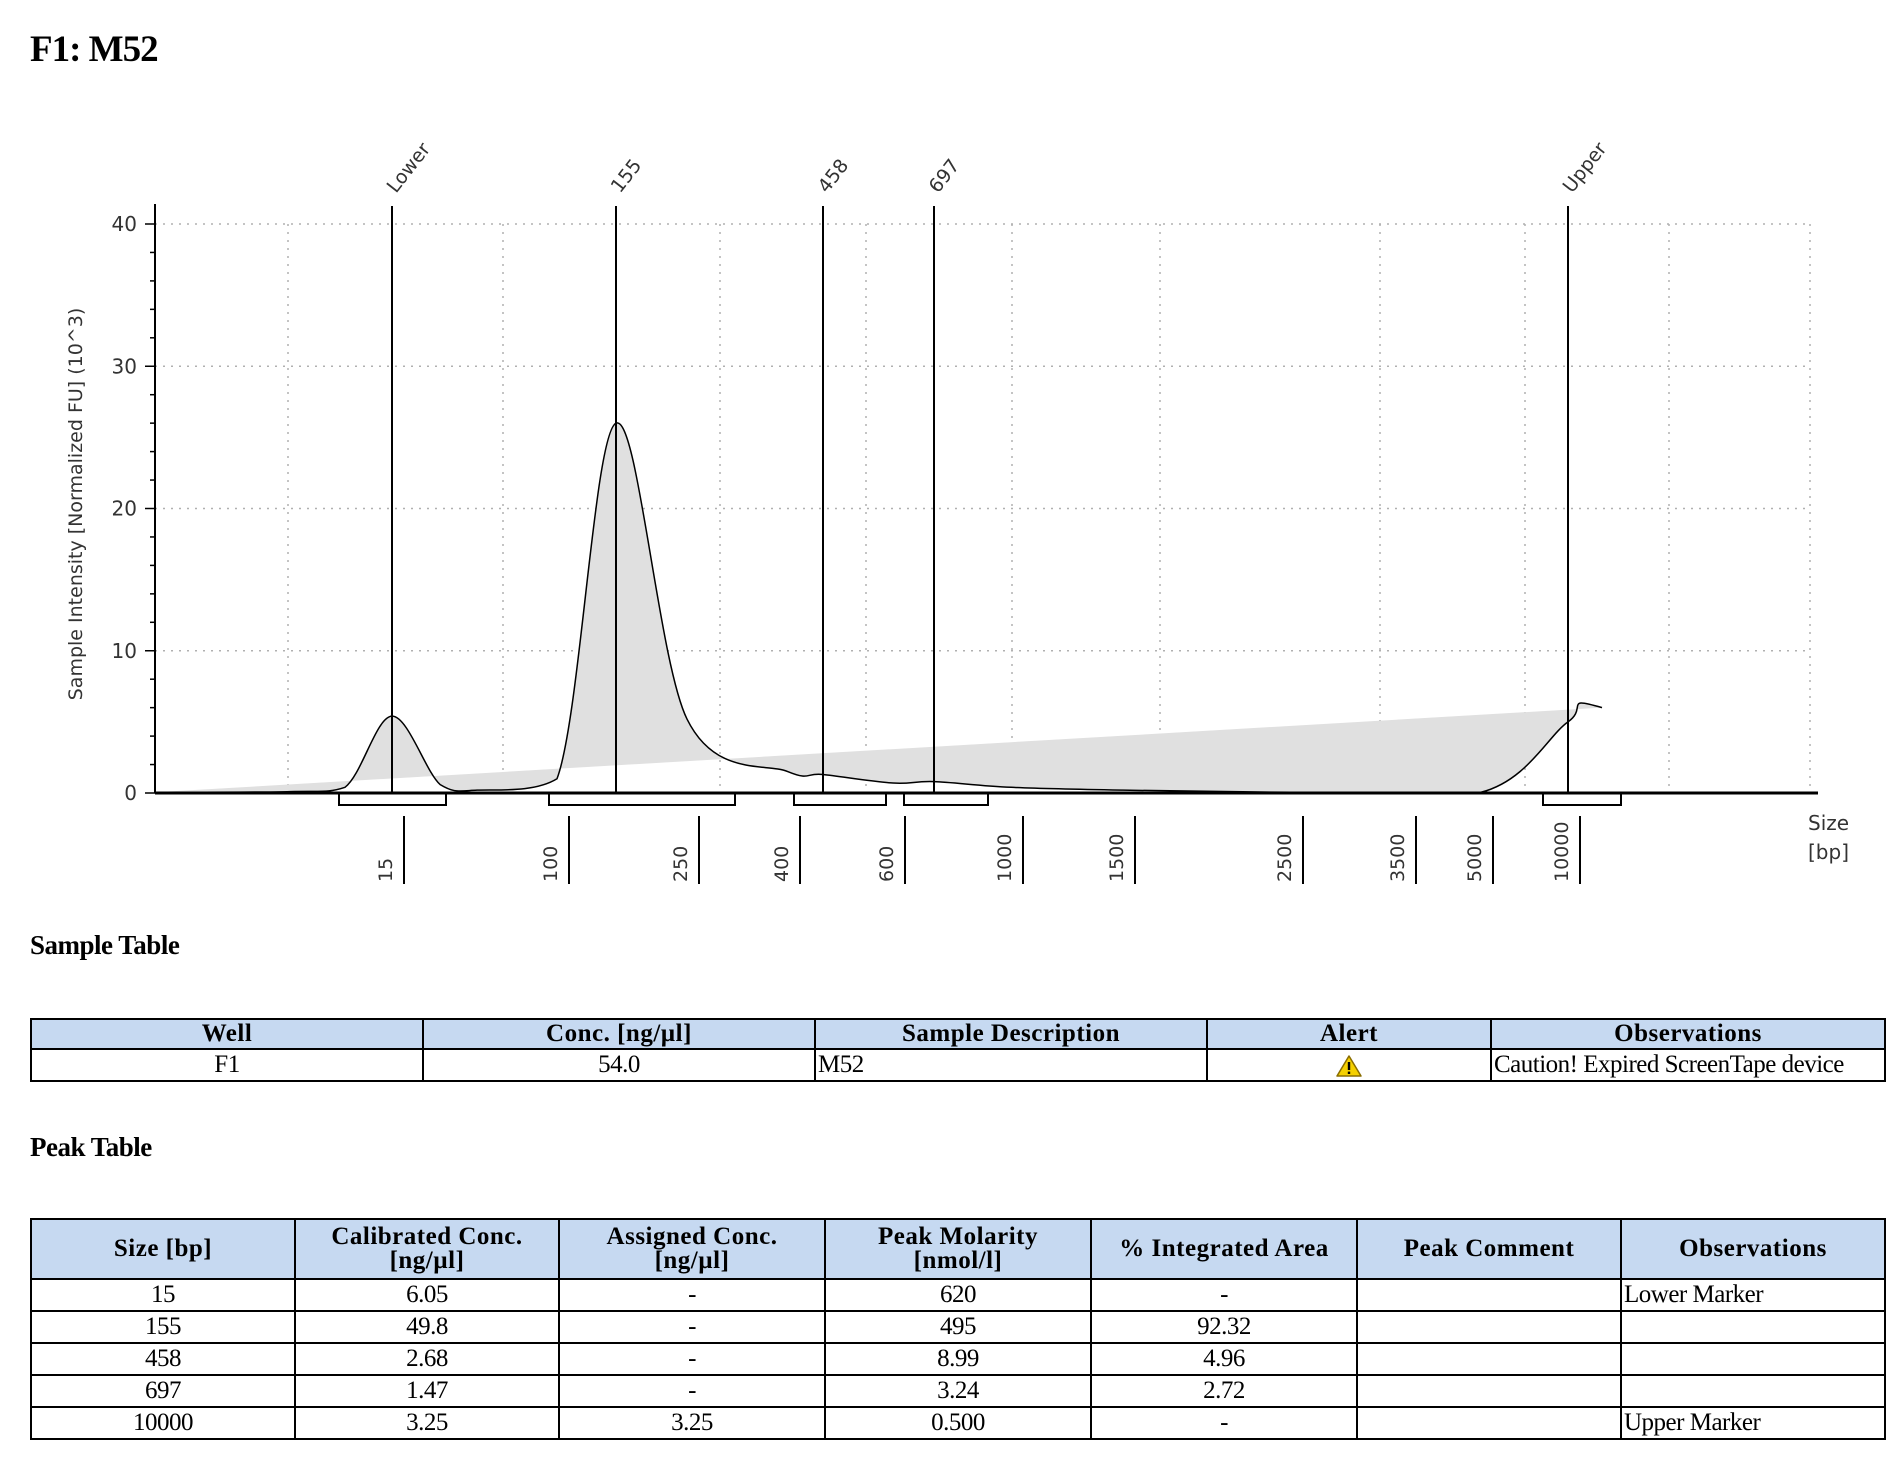 Image resolution: width=1904 pixels, height=1460 pixels. What do you see at coordinates (124, 509) in the screenshot?
I see `y-tick-label: 20` at bounding box center [124, 509].